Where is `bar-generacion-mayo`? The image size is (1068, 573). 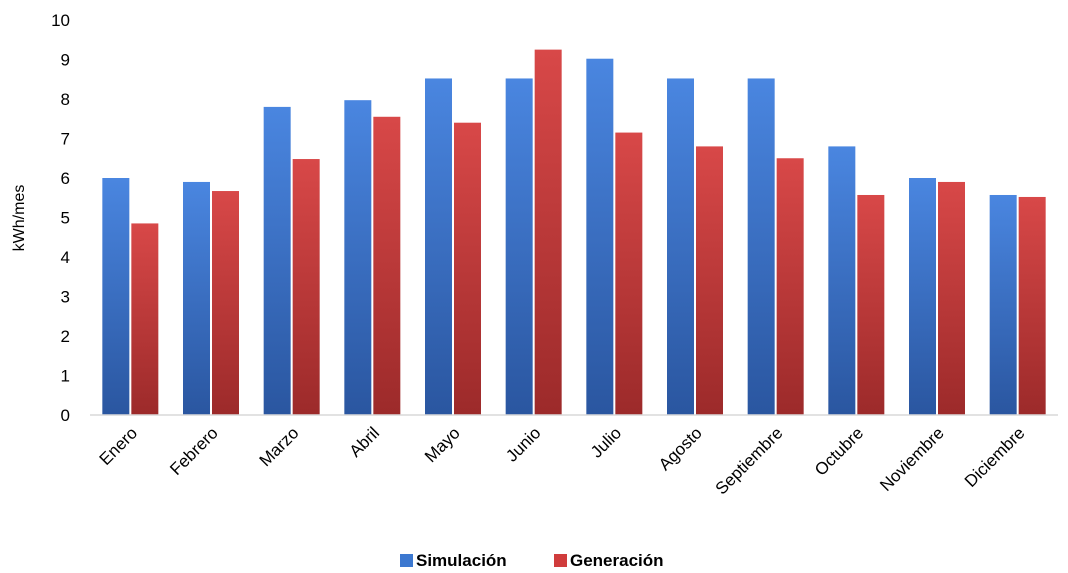 bar-generacion-mayo is located at coordinates (467, 268).